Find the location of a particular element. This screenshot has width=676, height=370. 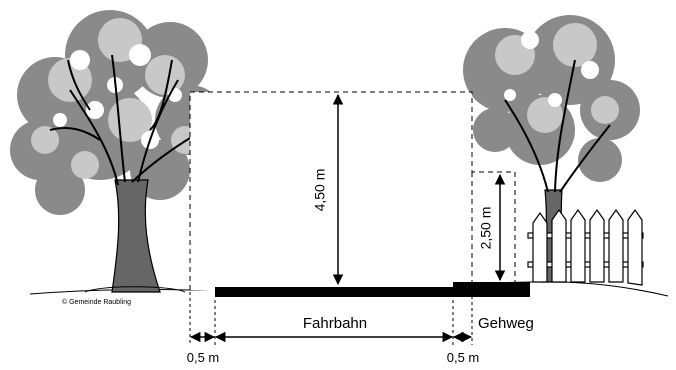

road-label: Fahrbahn is located at coordinates (335, 323).